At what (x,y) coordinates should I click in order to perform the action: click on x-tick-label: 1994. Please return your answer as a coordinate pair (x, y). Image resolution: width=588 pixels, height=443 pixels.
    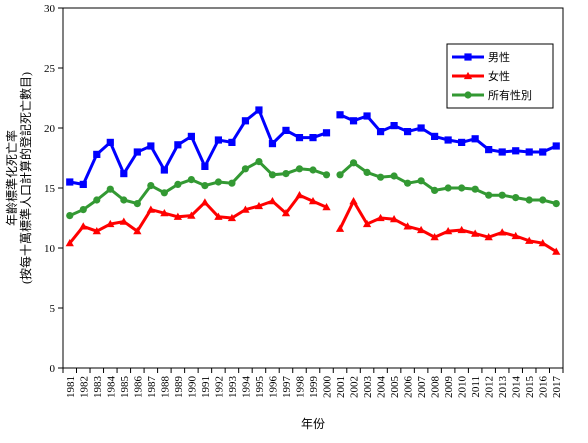
    Looking at the image, I should click on (246, 387).